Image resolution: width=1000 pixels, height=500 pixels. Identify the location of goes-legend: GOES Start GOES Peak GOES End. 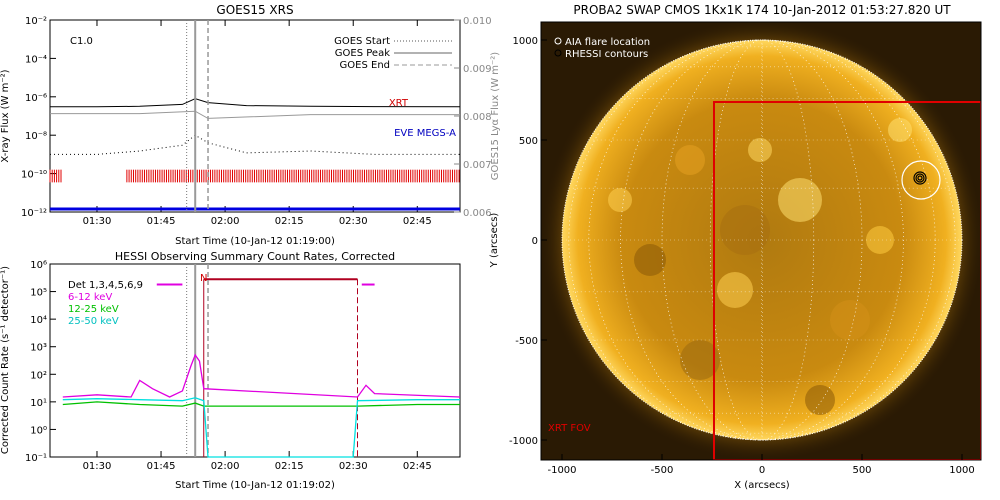
(393, 53).